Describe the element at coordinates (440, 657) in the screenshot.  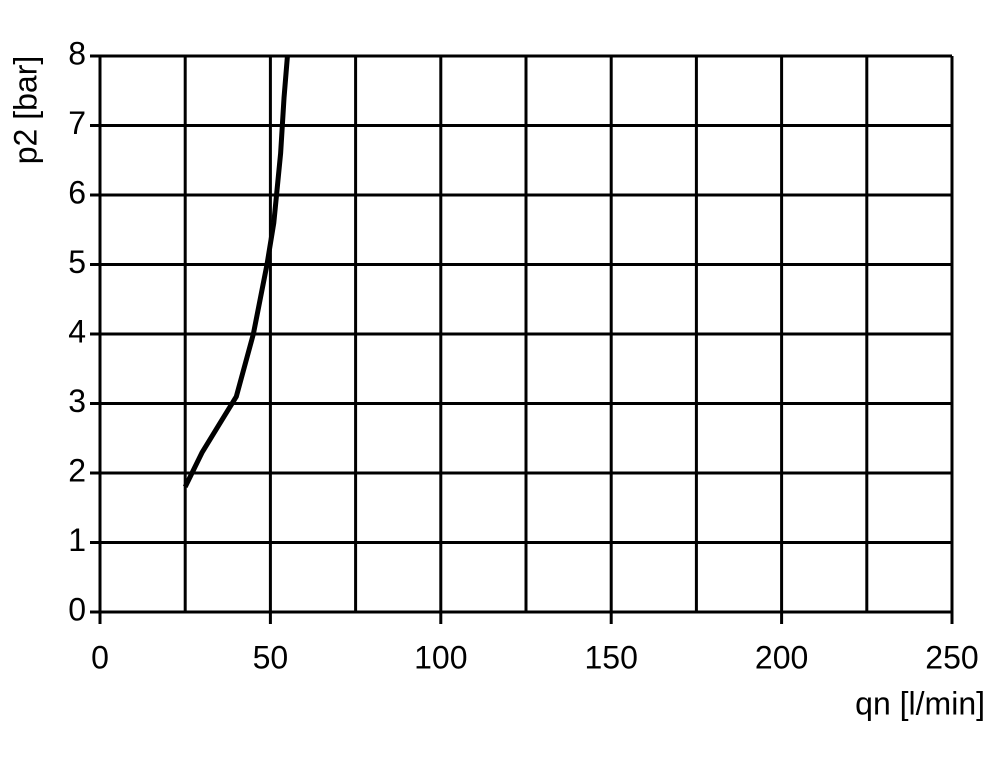
I see `x-tick-label: 100` at that location.